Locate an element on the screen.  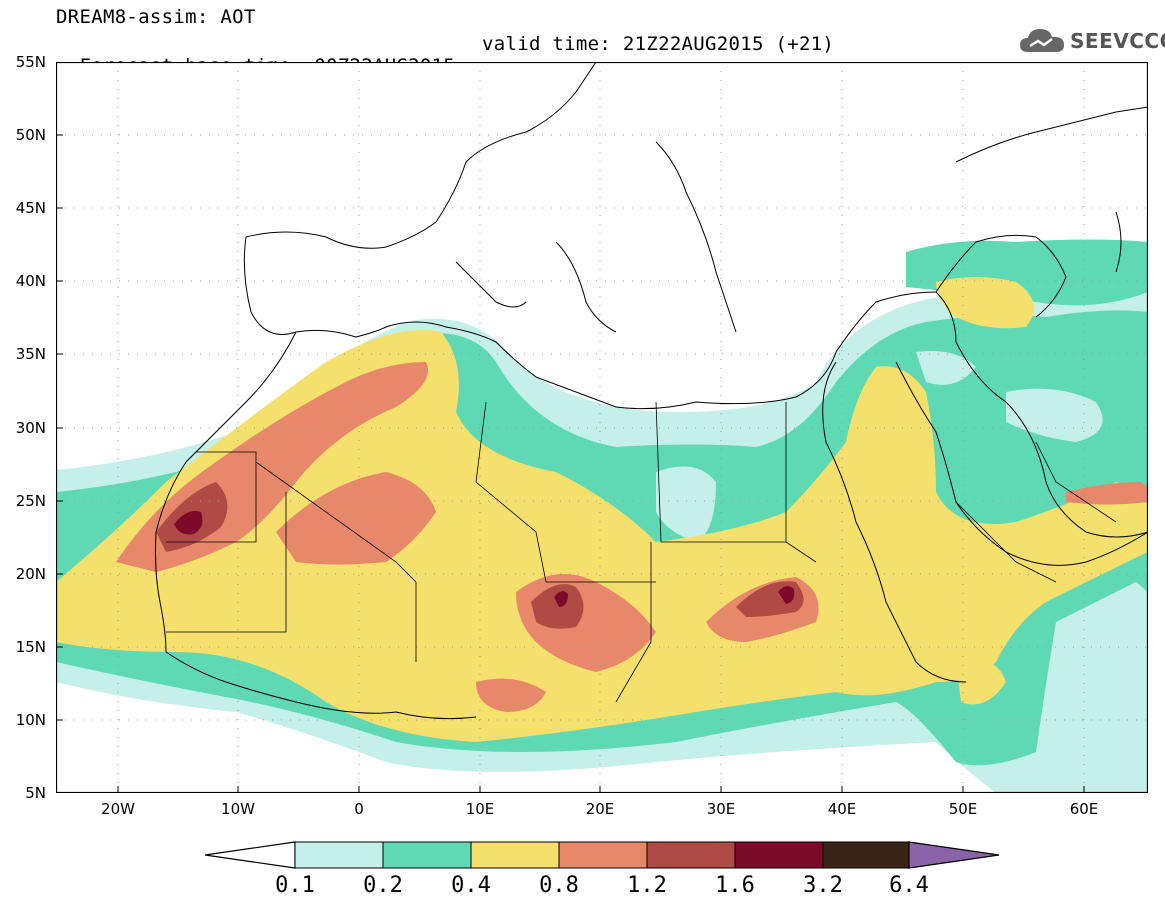
lat-label: 15N is located at coordinates (30, 647).